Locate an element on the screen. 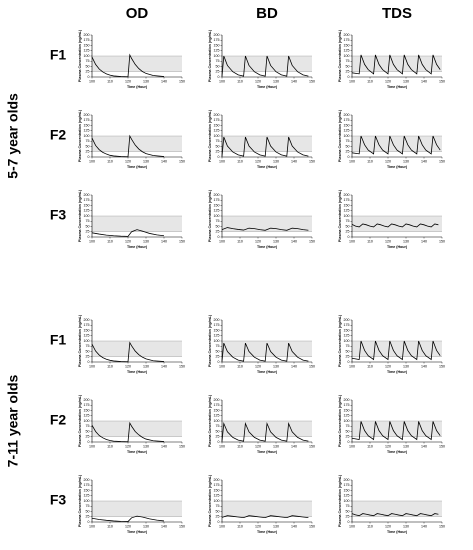  row-label: F2 is located at coordinates (58, 135).